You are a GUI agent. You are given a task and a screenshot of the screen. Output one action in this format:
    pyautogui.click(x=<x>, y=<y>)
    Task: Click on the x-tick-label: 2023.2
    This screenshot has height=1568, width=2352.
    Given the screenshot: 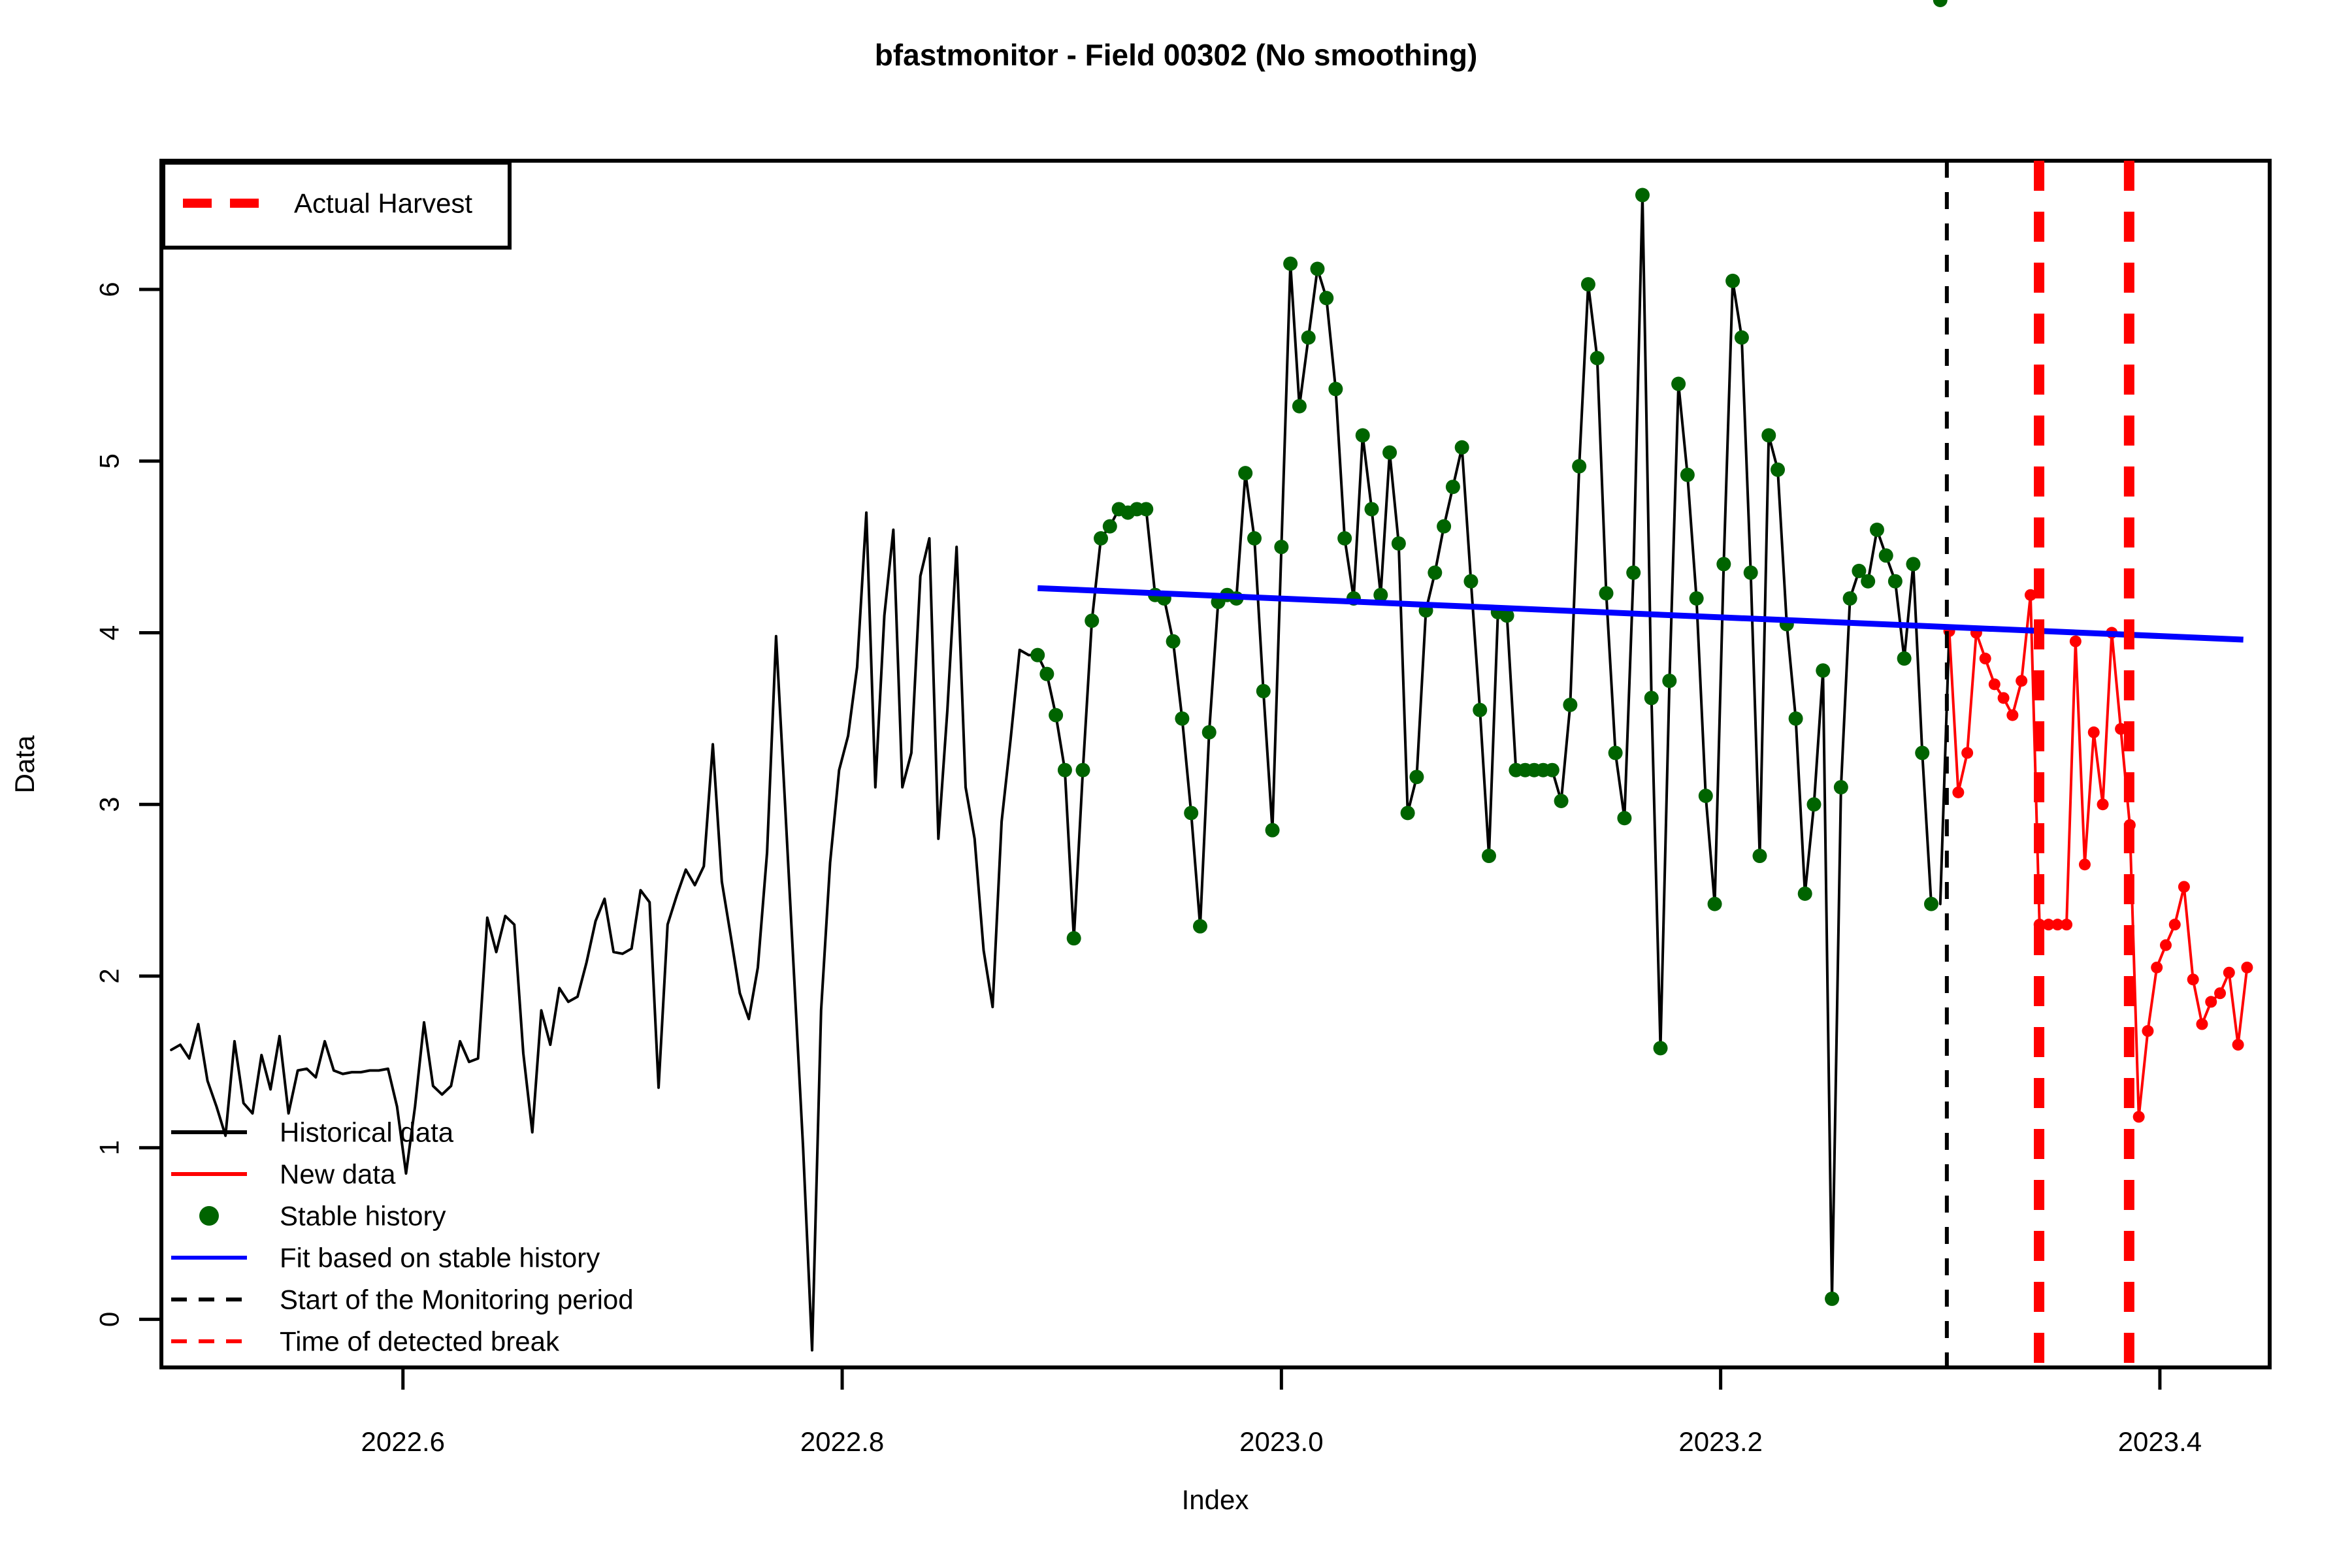 What is the action you would take?
    pyautogui.click(x=1720, y=1441)
    